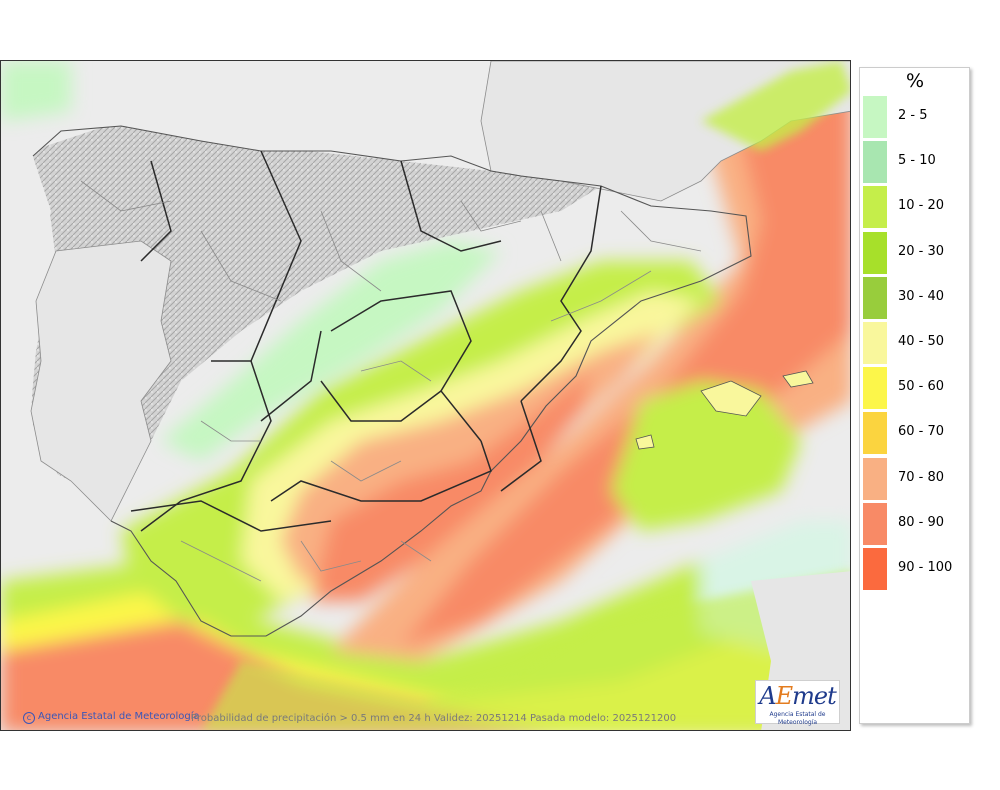  I want to click on legend-item: 60 - 70, so click(915, 434).